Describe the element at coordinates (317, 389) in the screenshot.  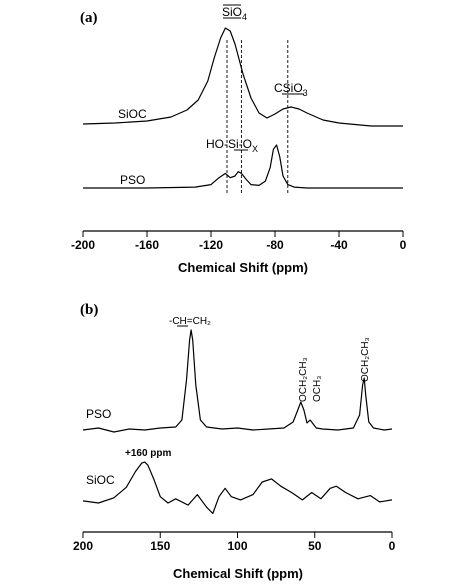
I see `panel-b-annotation-och3: OCH₃` at that location.